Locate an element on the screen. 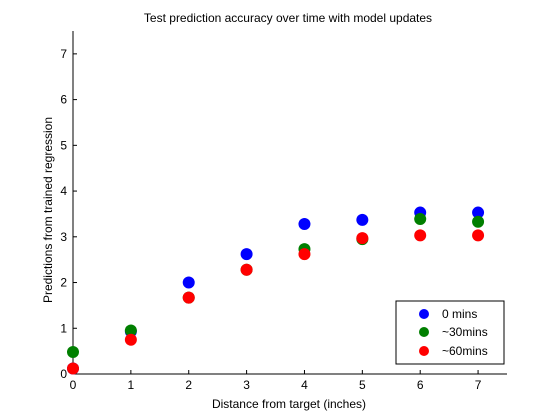 The width and height of the screenshot is (560, 420). y-axis-title: Predictions from trained regression is located at coordinates (48, 210).